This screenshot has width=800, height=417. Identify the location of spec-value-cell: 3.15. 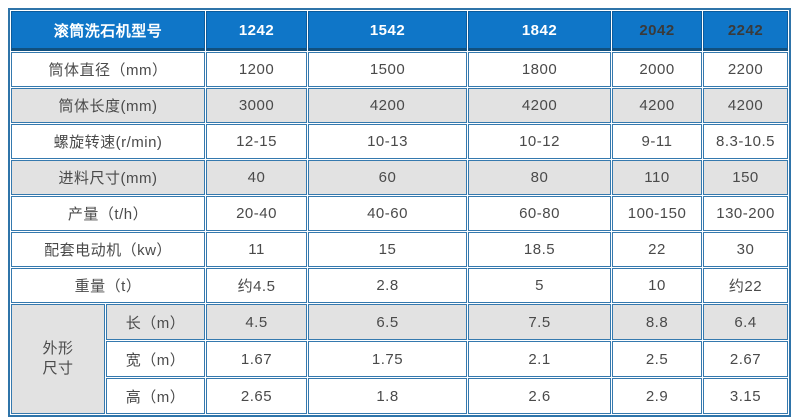
(746, 396).